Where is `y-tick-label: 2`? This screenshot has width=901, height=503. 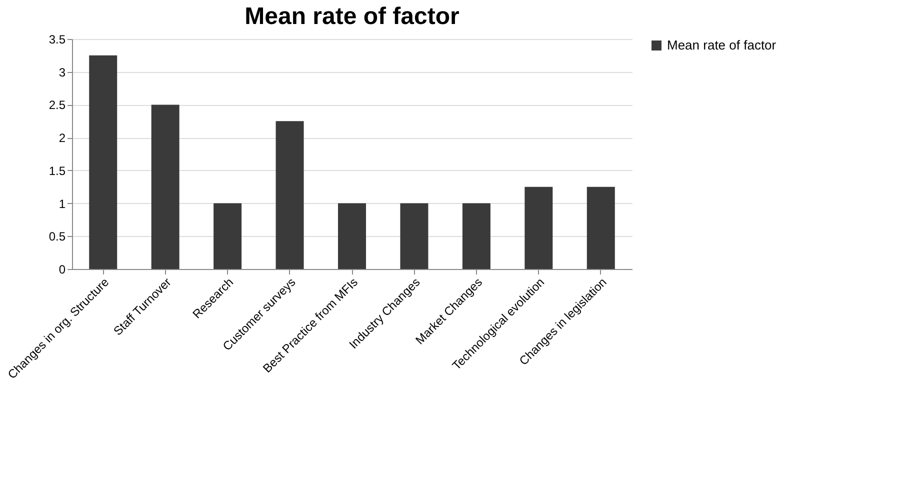
y-tick-label: 2 is located at coordinates (62, 138).